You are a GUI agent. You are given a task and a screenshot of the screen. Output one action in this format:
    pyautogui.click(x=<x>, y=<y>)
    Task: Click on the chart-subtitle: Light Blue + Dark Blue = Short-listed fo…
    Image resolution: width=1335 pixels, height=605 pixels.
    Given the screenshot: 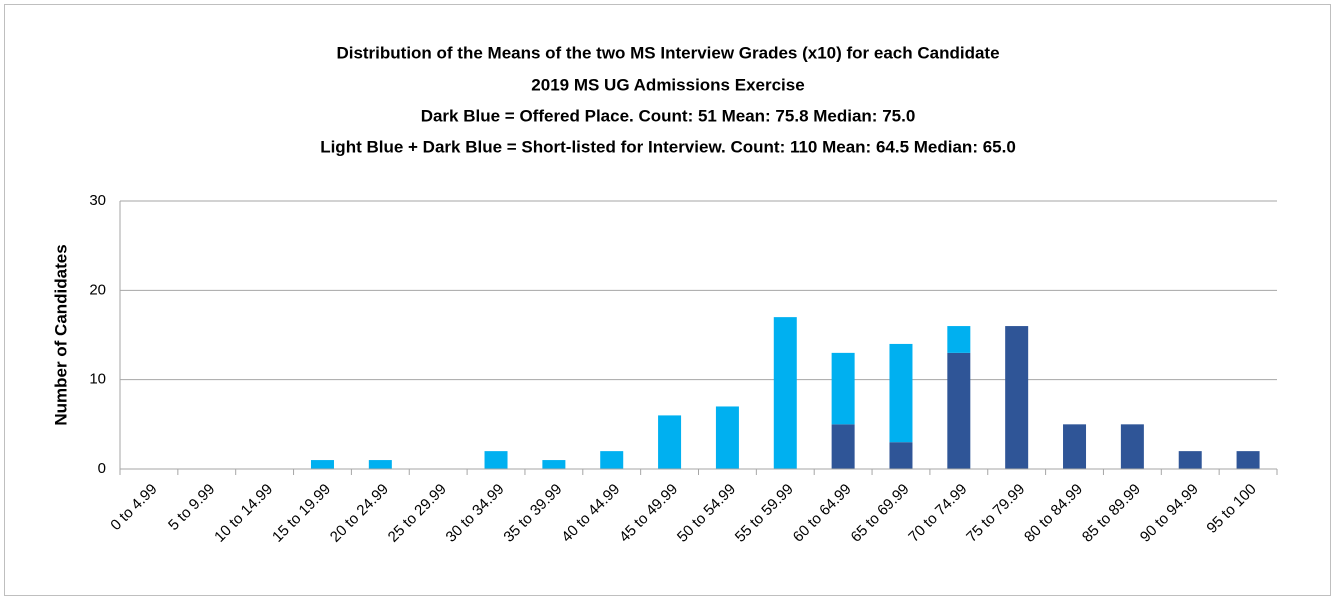 What is the action you would take?
    pyautogui.click(x=668, y=146)
    